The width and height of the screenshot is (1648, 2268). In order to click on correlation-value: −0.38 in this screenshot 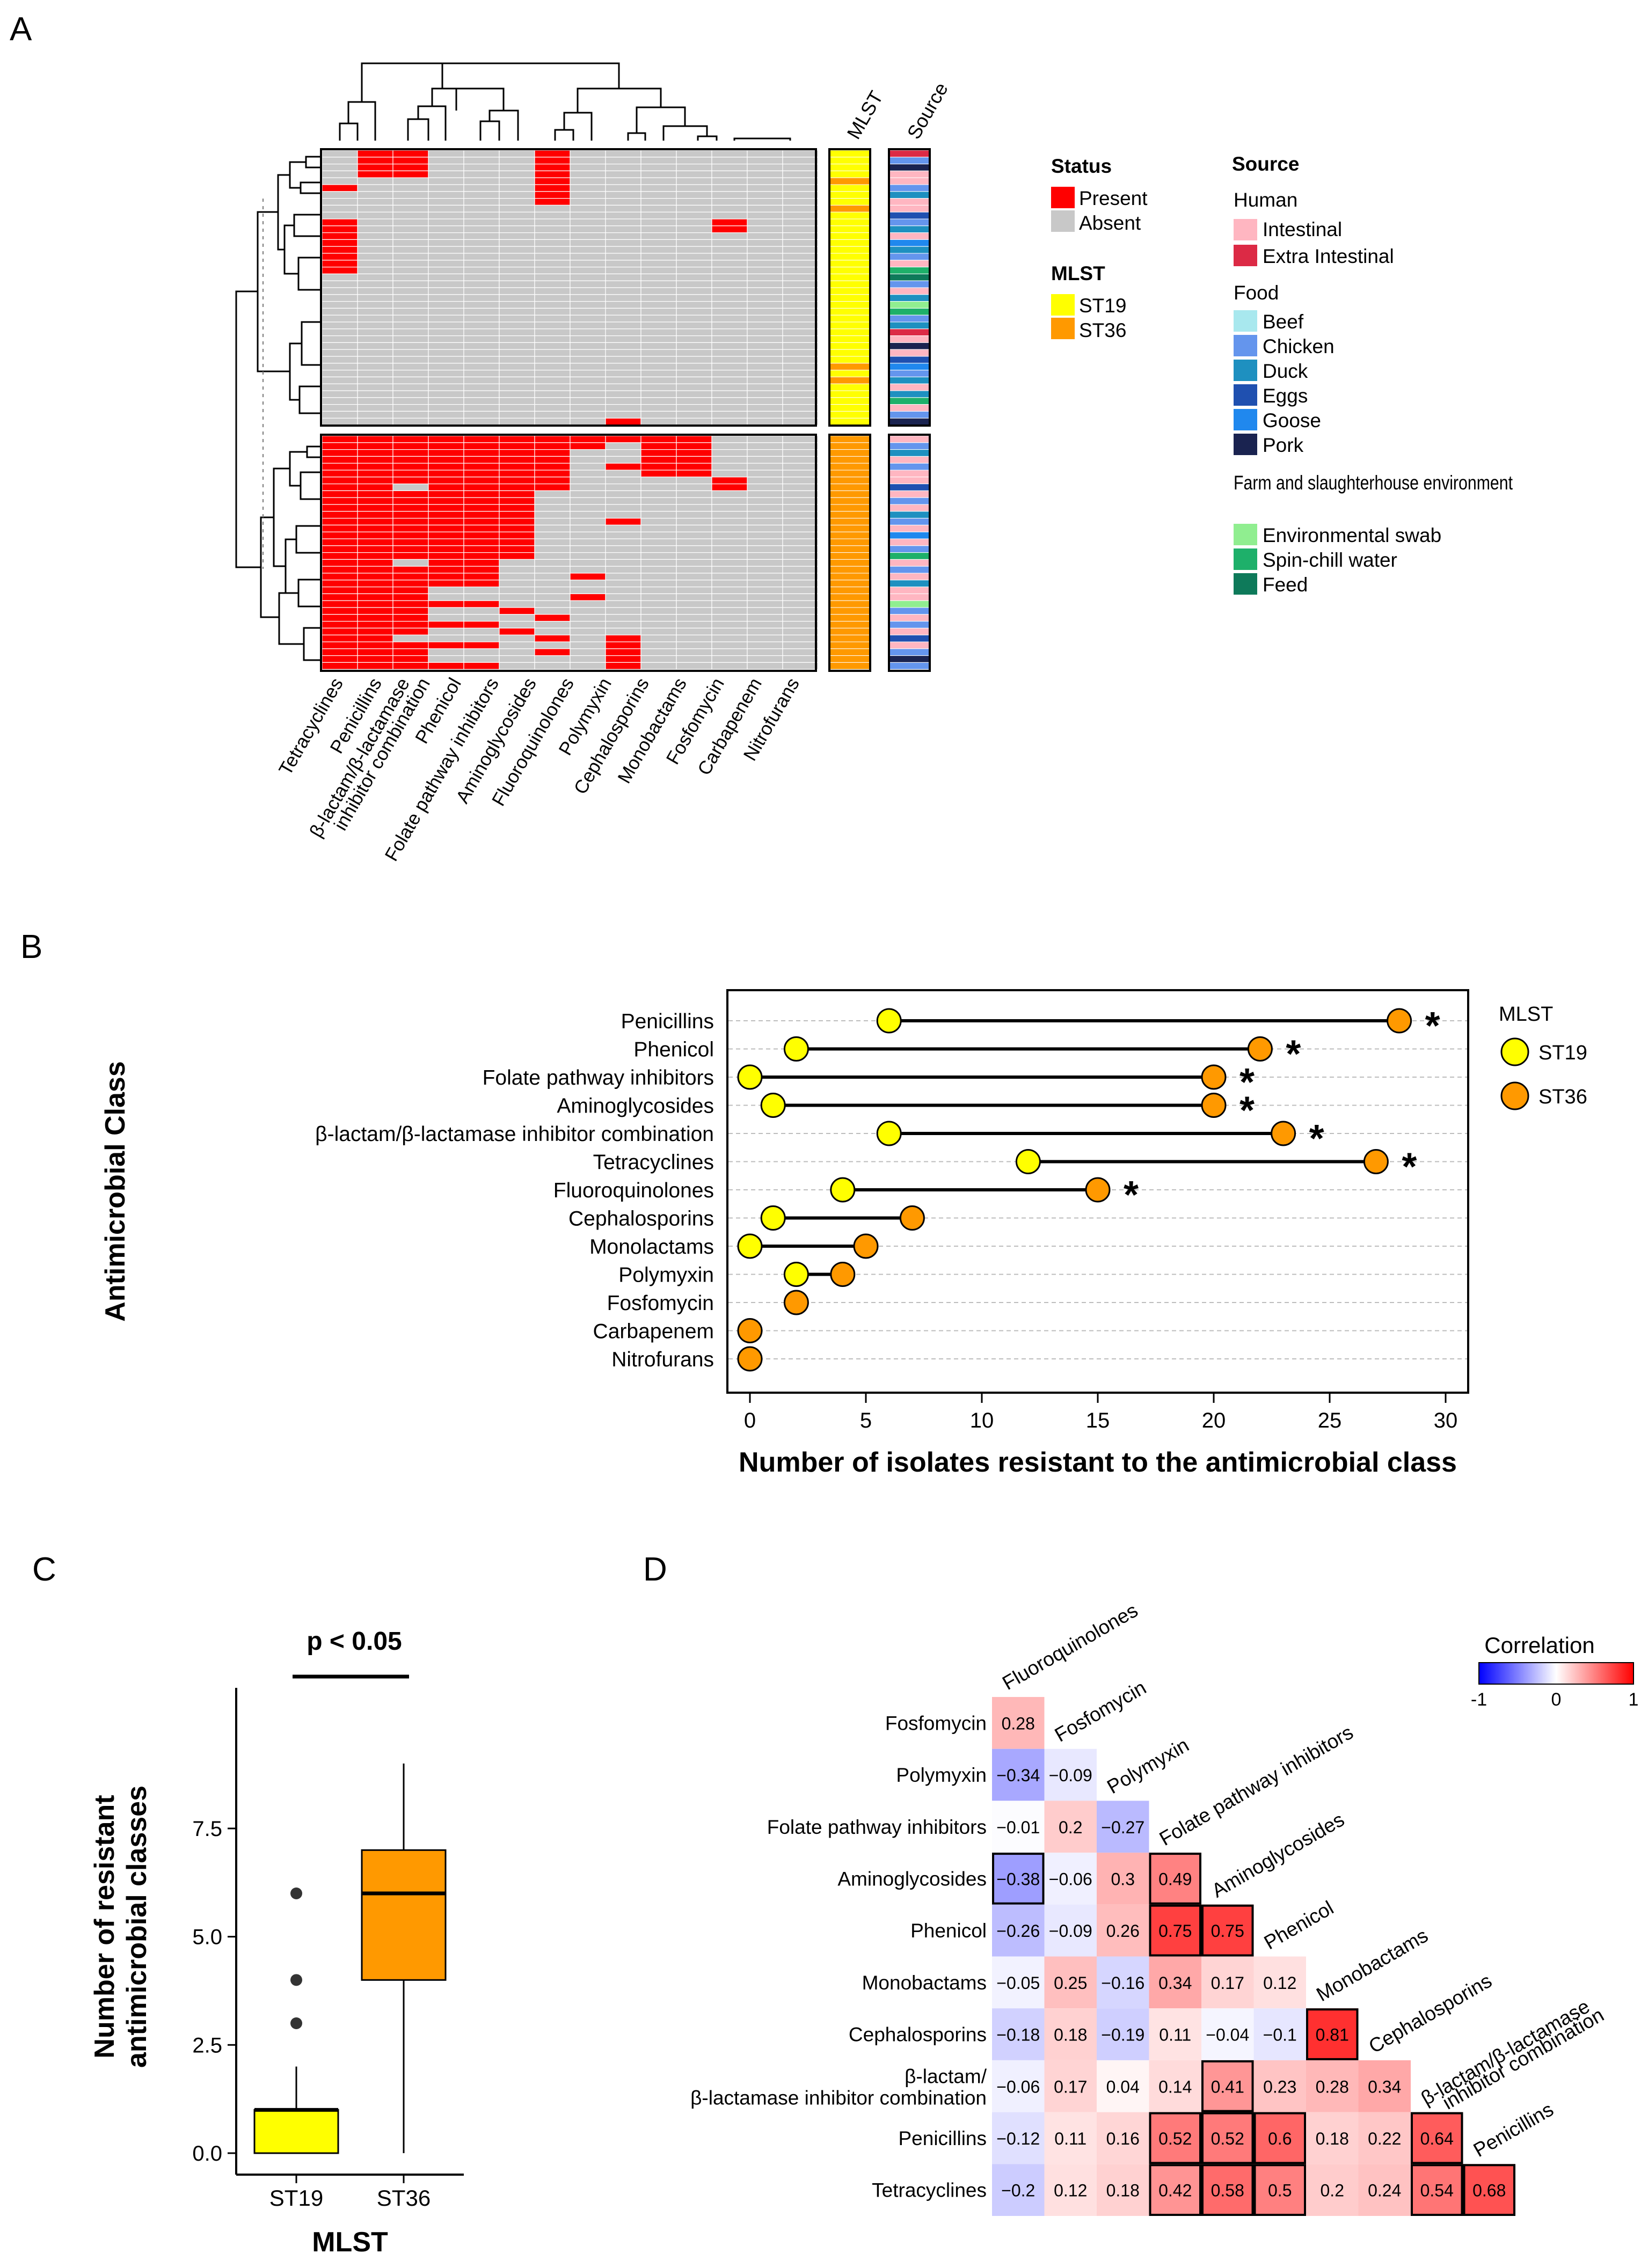, I will do `click(1018, 1879)`.